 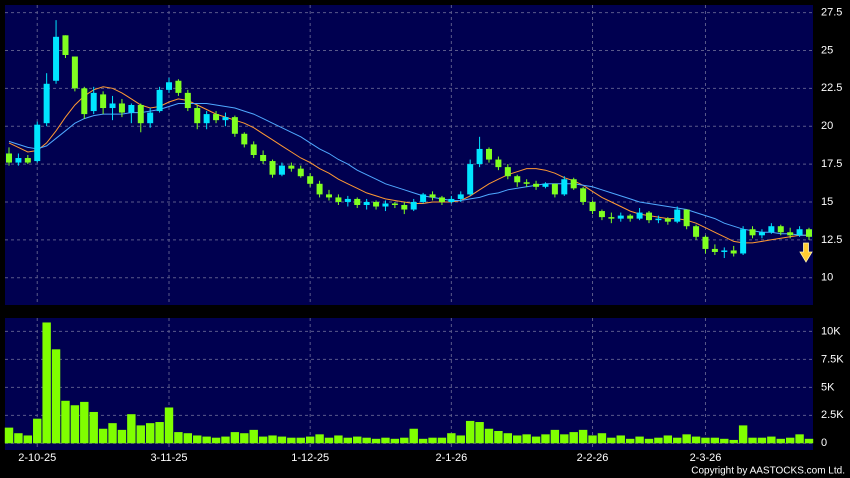 What do you see at coordinates (593, 458) in the screenshot?
I see `x-tick-label: 2-2-26` at bounding box center [593, 458].